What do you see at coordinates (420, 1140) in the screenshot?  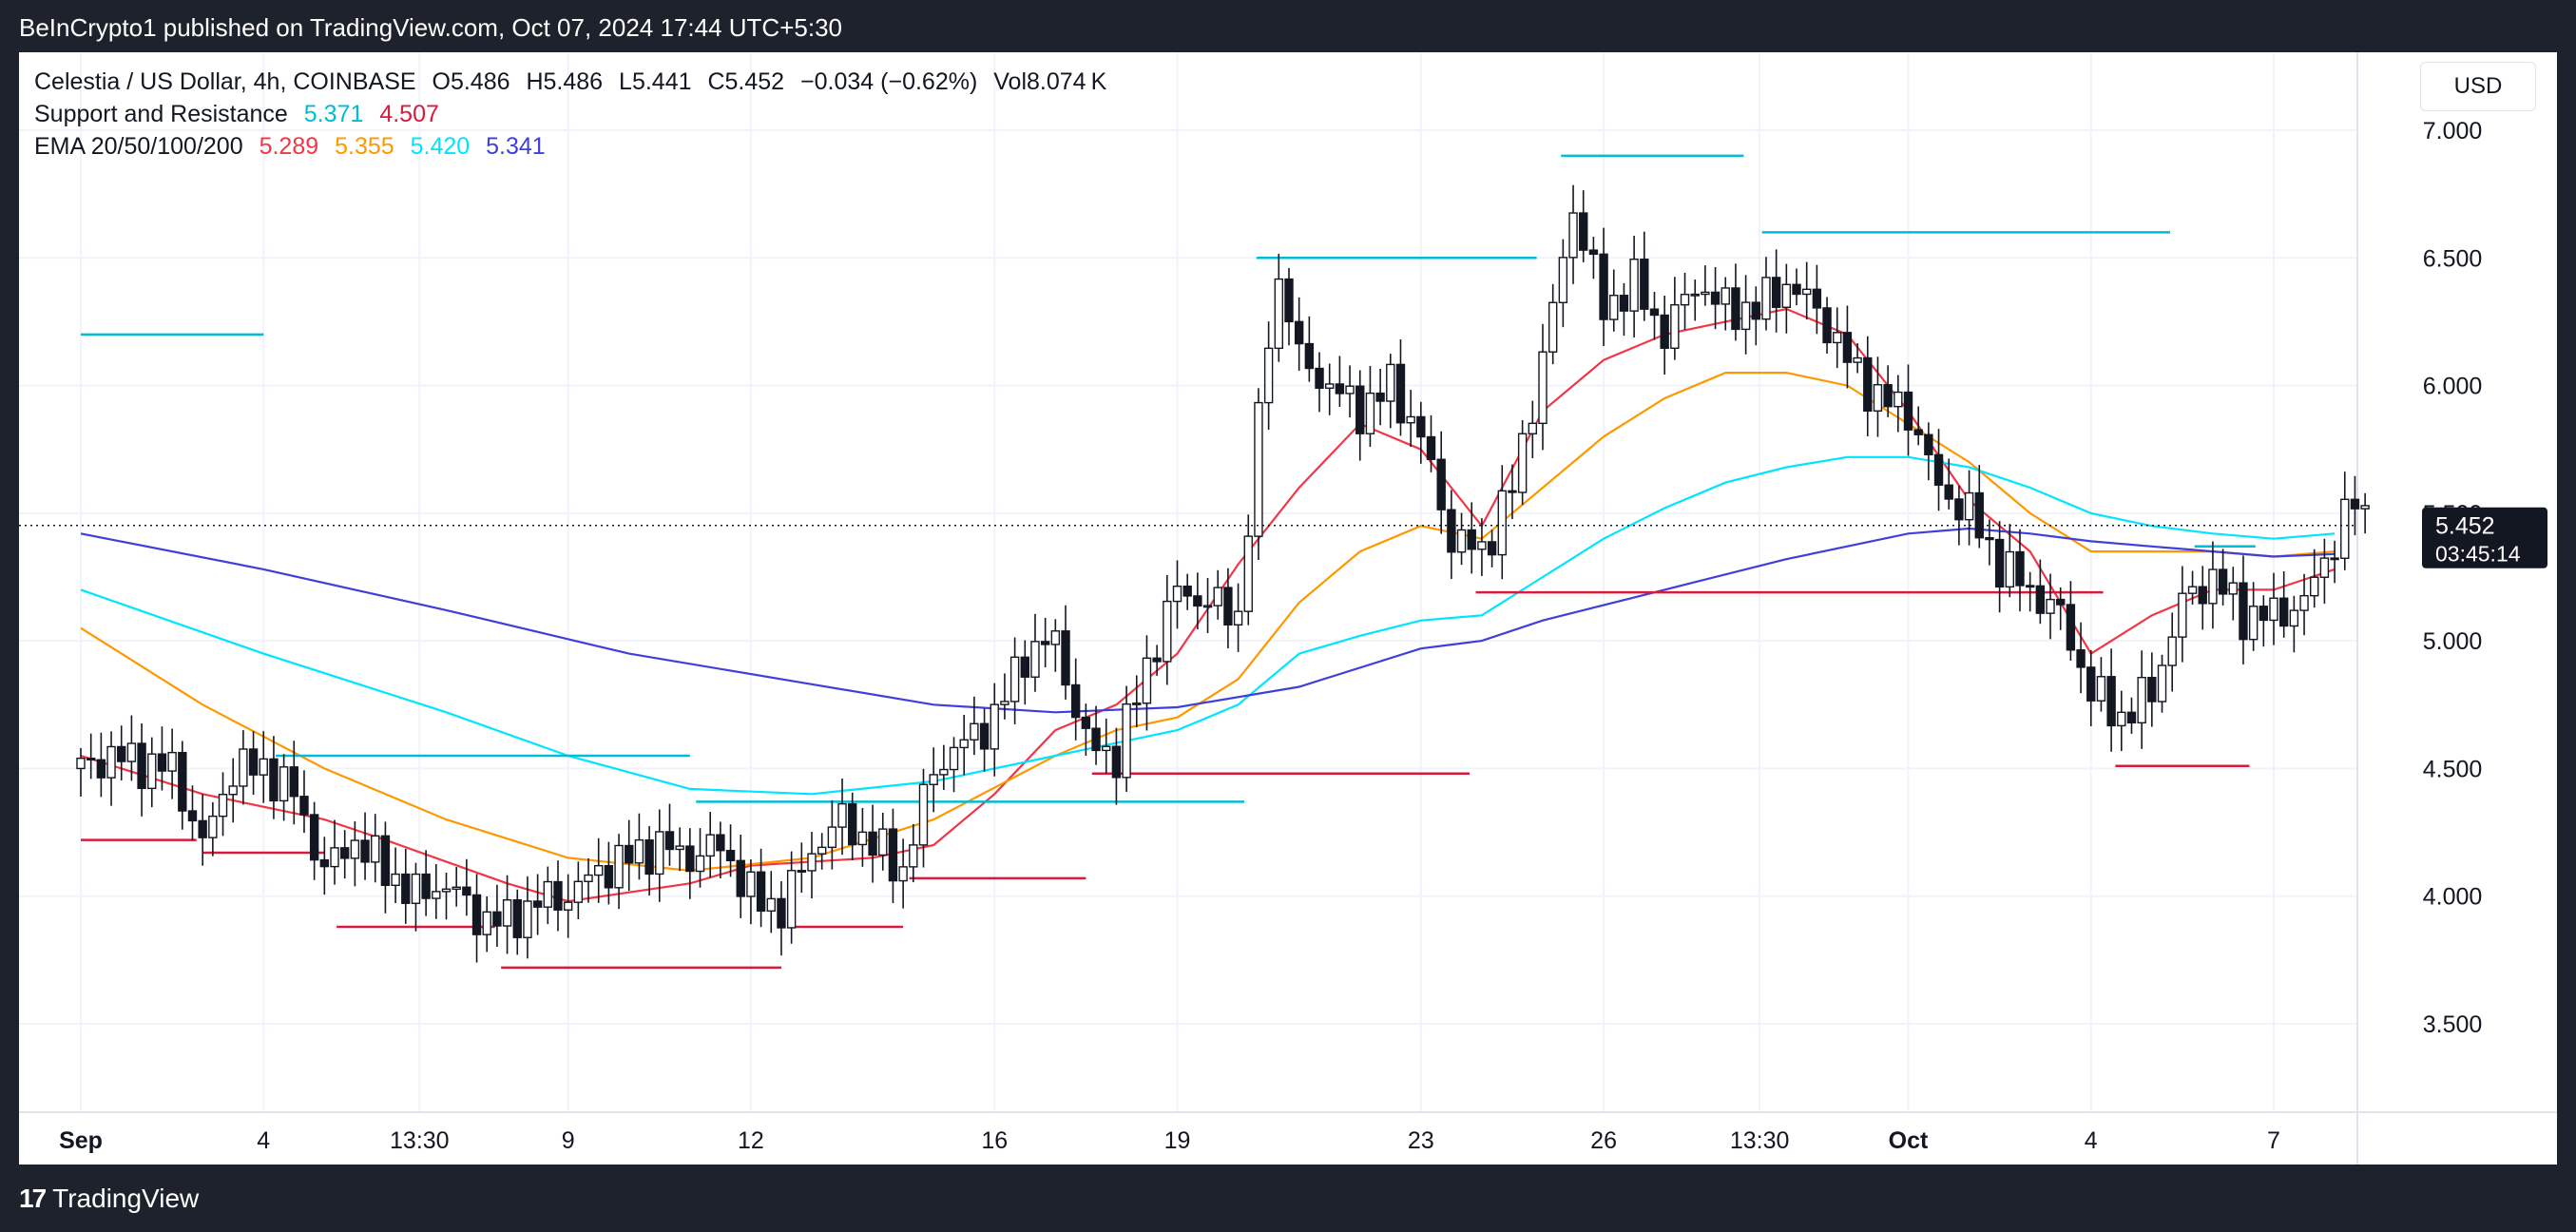 I see `time-tick-label: 13:30` at bounding box center [420, 1140].